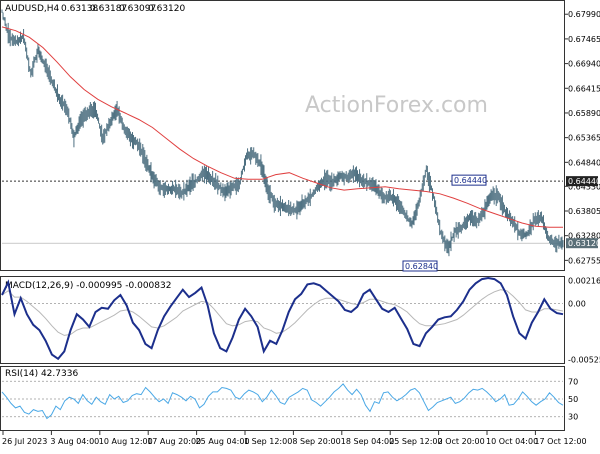 Image resolution: width=600 pixels, height=454 pixels. Describe the element at coordinates (166, 9) in the screenshot. I see `ohlc-close: 0.63120` at that location.